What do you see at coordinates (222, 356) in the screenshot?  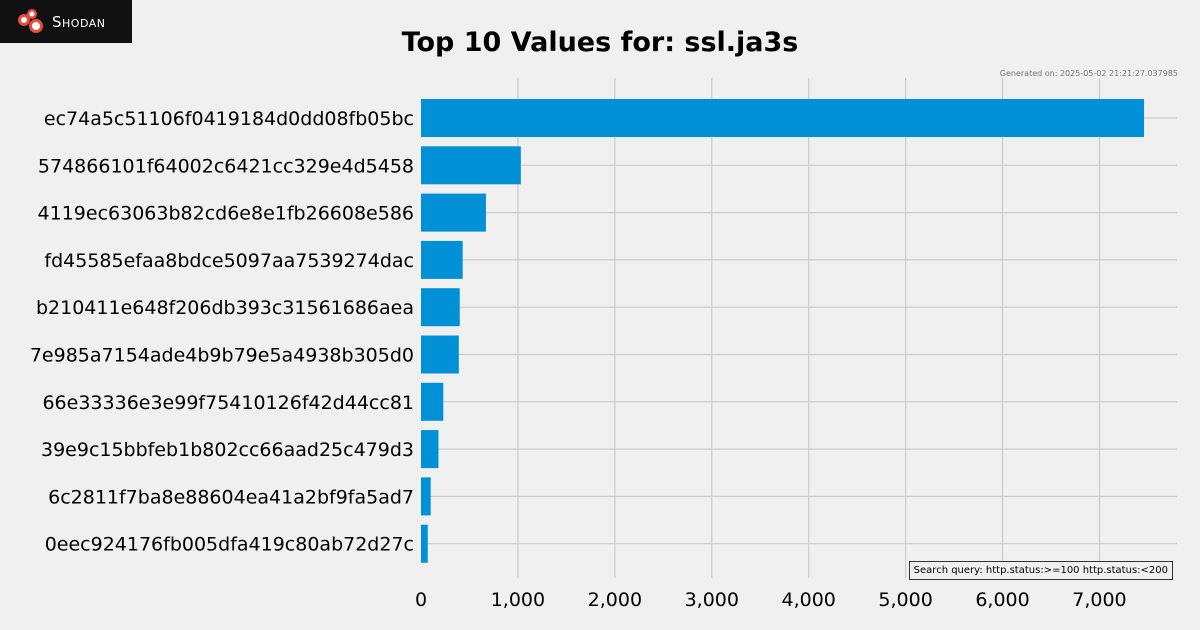 I see `category-label: 7e985a7154ade4b9b79e5a4938b305d0` at bounding box center [222, 356].